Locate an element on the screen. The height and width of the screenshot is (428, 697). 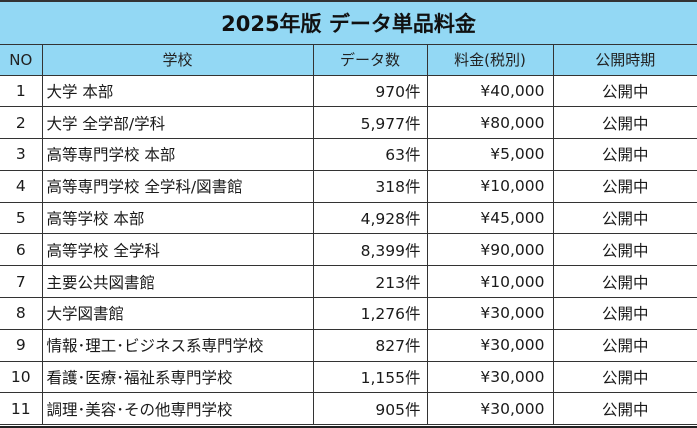
row-school: 看護･医療･福祉系専門学校 is located at coordinates (177, 377).